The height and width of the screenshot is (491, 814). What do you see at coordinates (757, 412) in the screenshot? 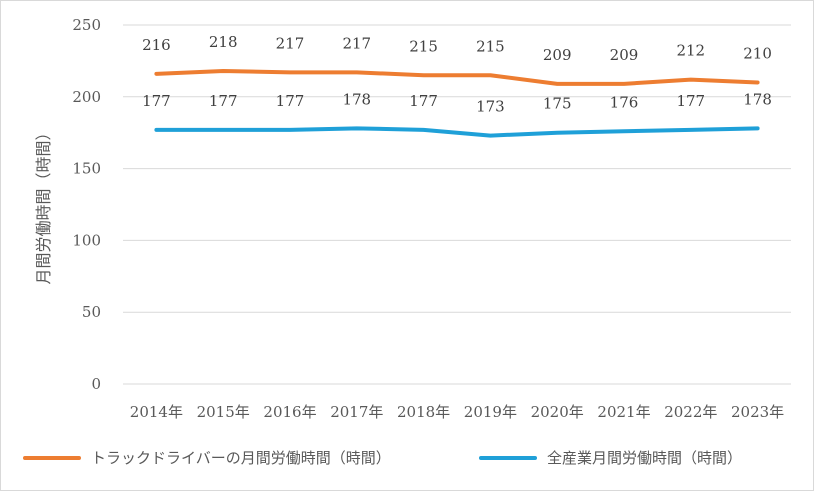
I see `x-tick-label: 2023年` at bounding box center [757, 412].